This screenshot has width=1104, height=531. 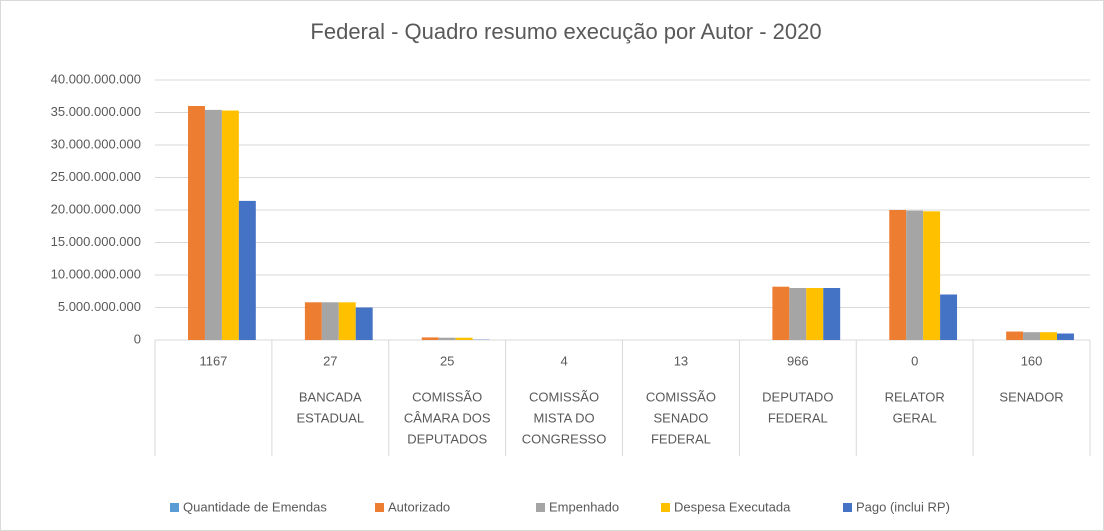 I want to click on category-count-label: 4, so click(x=563, y=360).